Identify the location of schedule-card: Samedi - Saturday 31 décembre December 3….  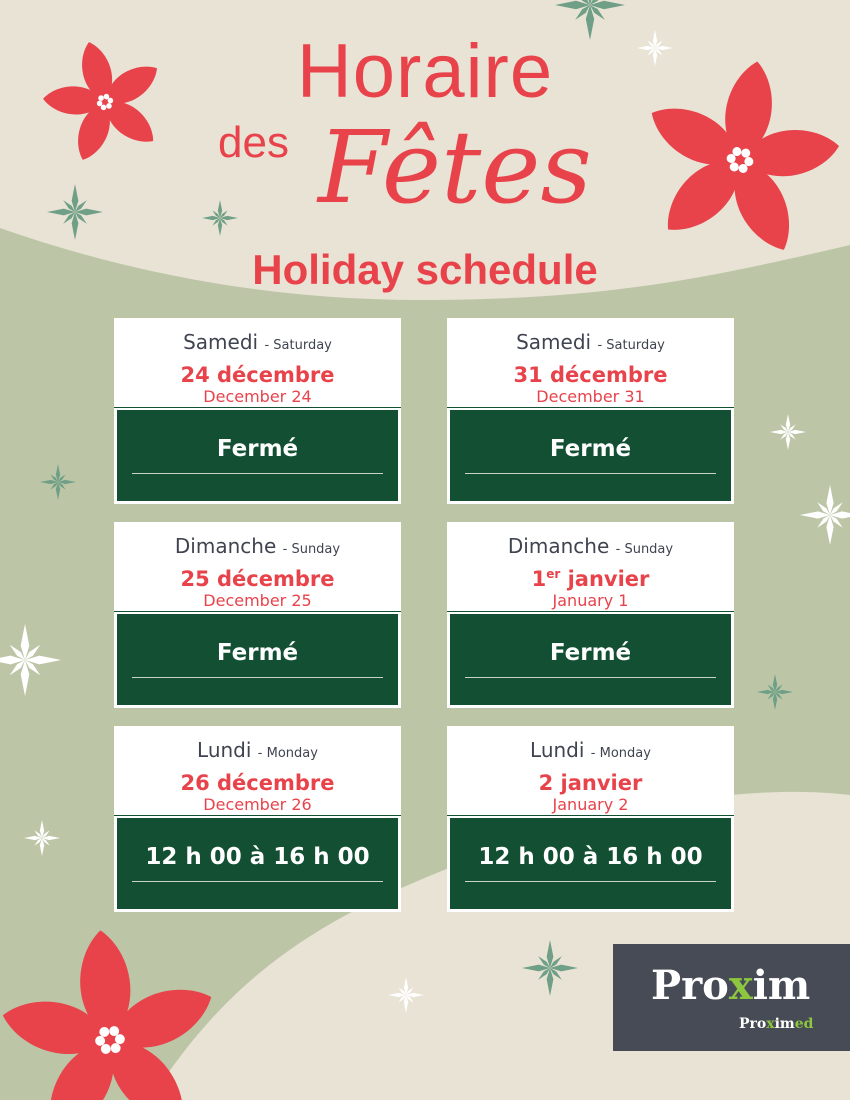
(590, 411).